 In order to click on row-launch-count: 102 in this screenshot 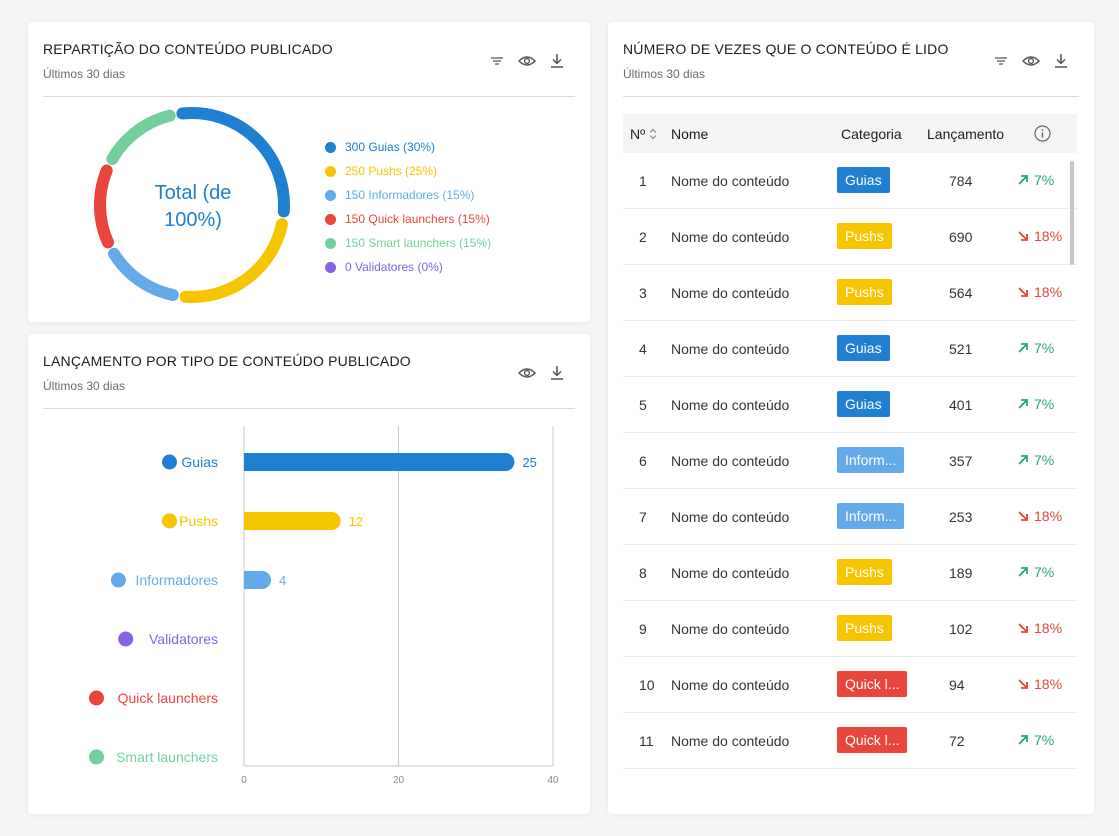, I will do `click(961, 629)`.